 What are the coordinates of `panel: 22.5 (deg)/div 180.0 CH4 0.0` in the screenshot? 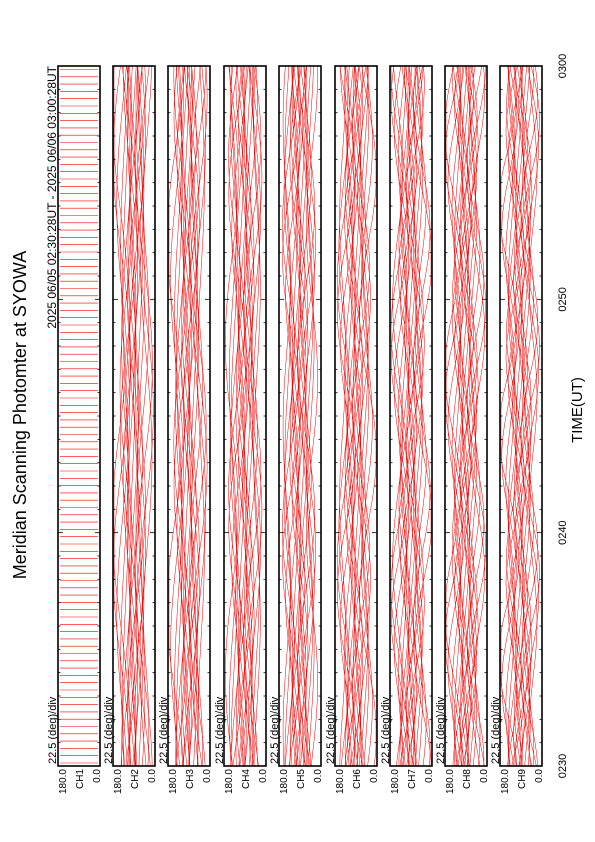 It's located at (241, 429).